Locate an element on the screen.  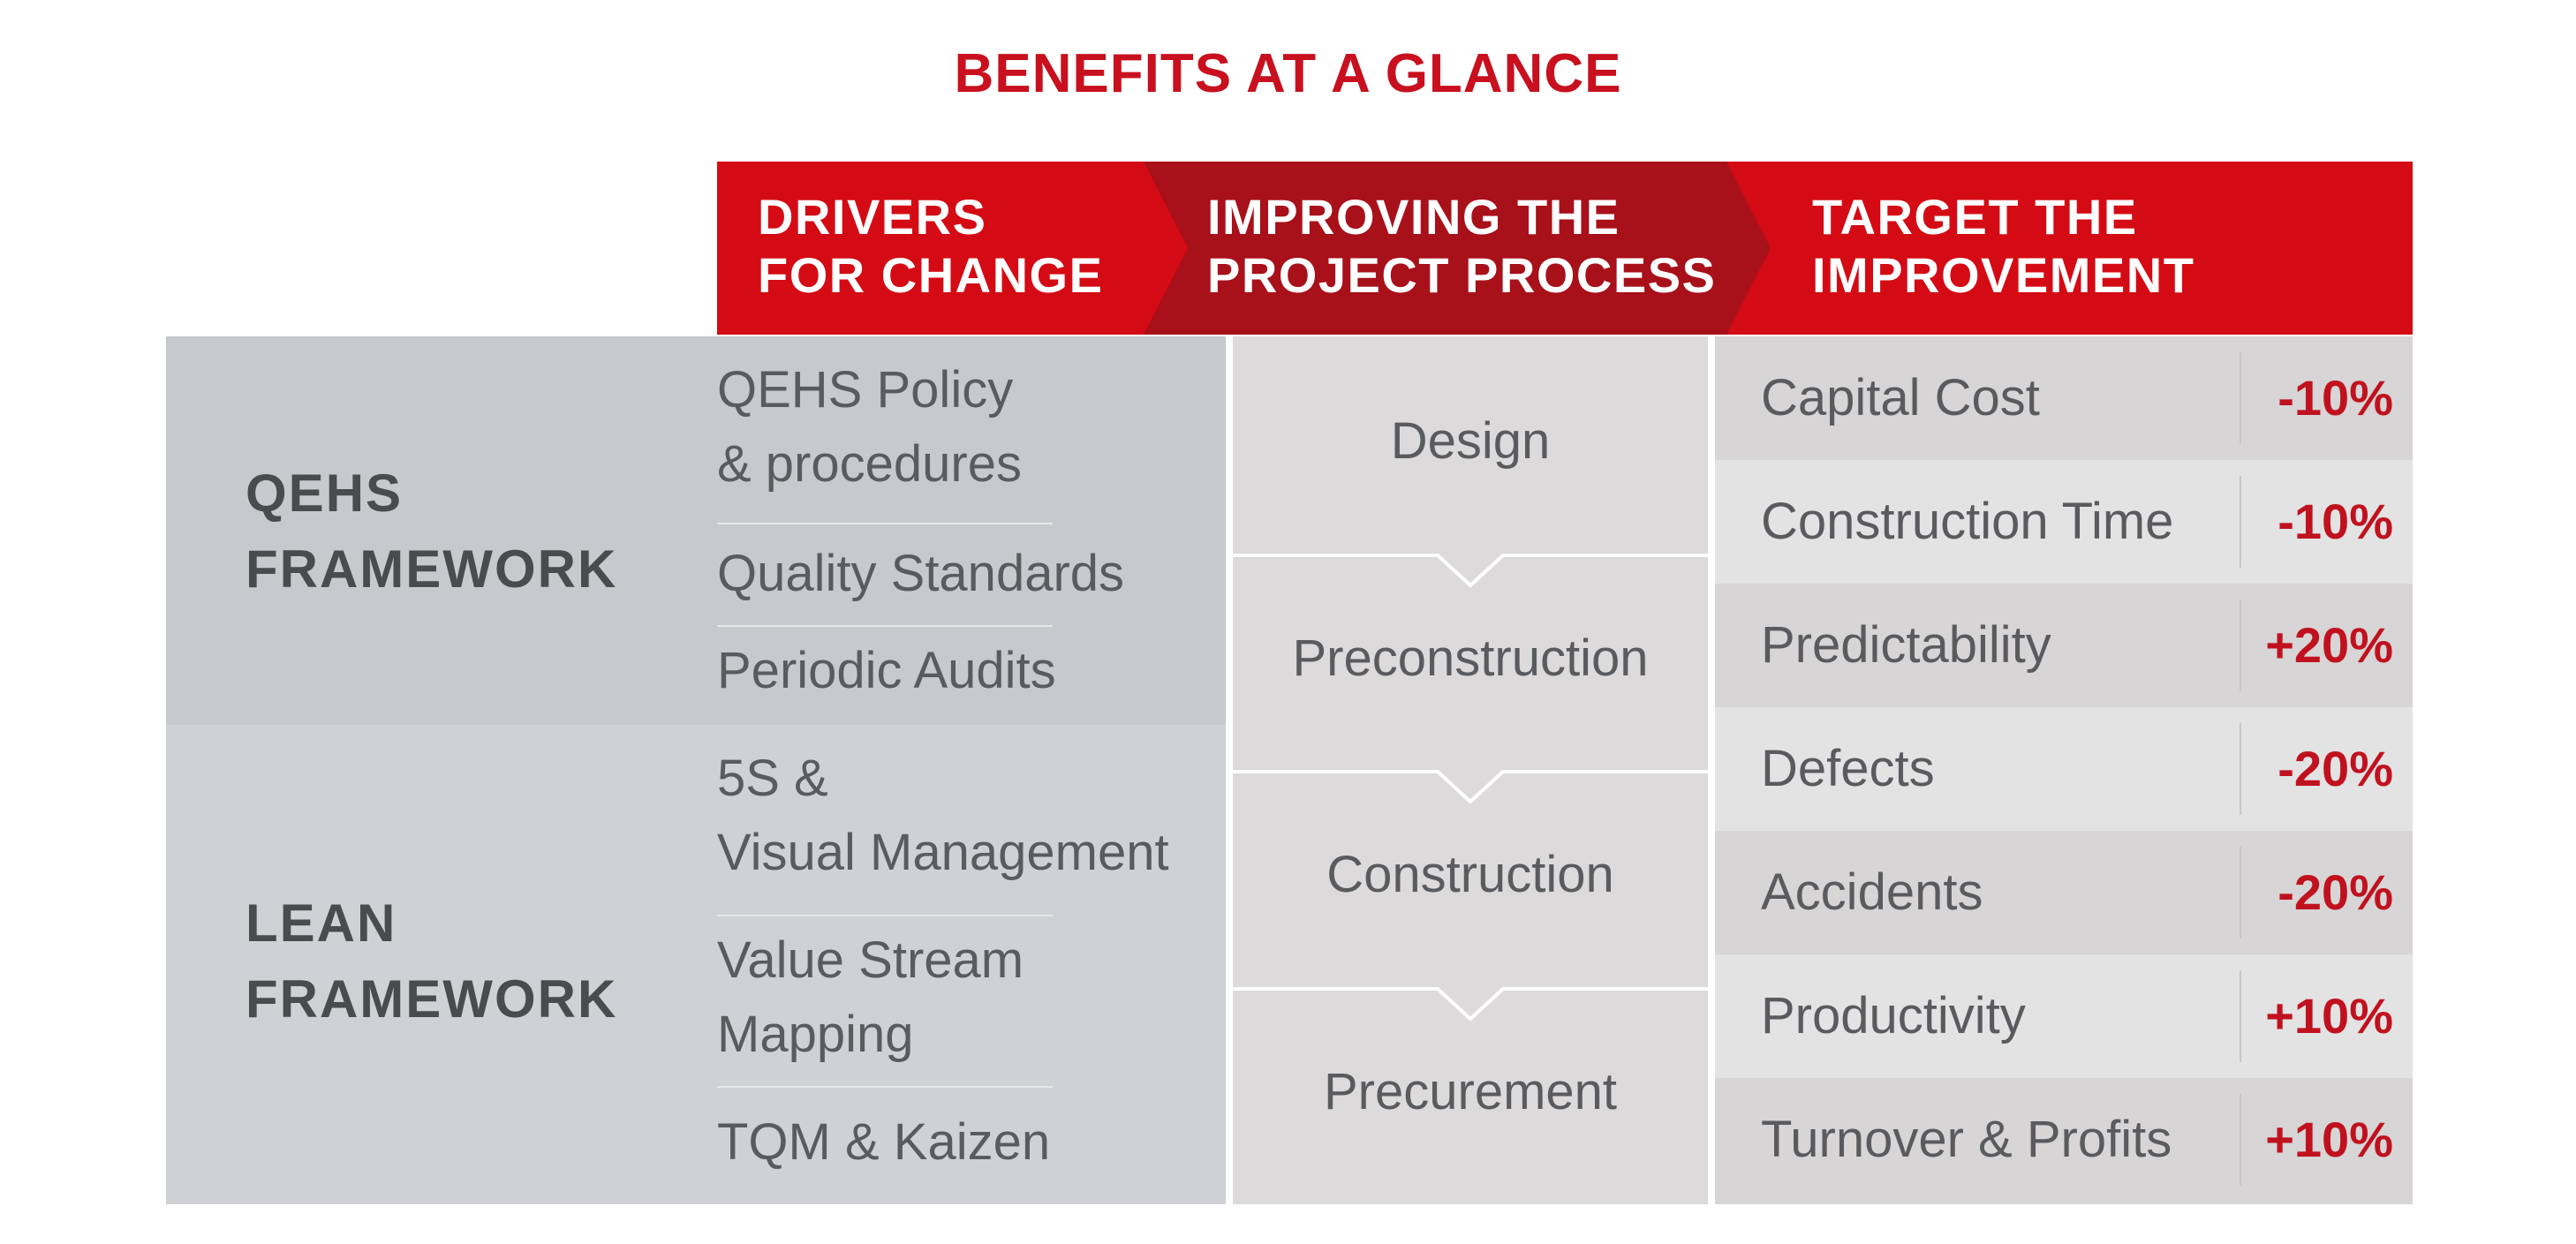
process-step-preconstruction: Preconstruction is located at coordinates (1470, 658).